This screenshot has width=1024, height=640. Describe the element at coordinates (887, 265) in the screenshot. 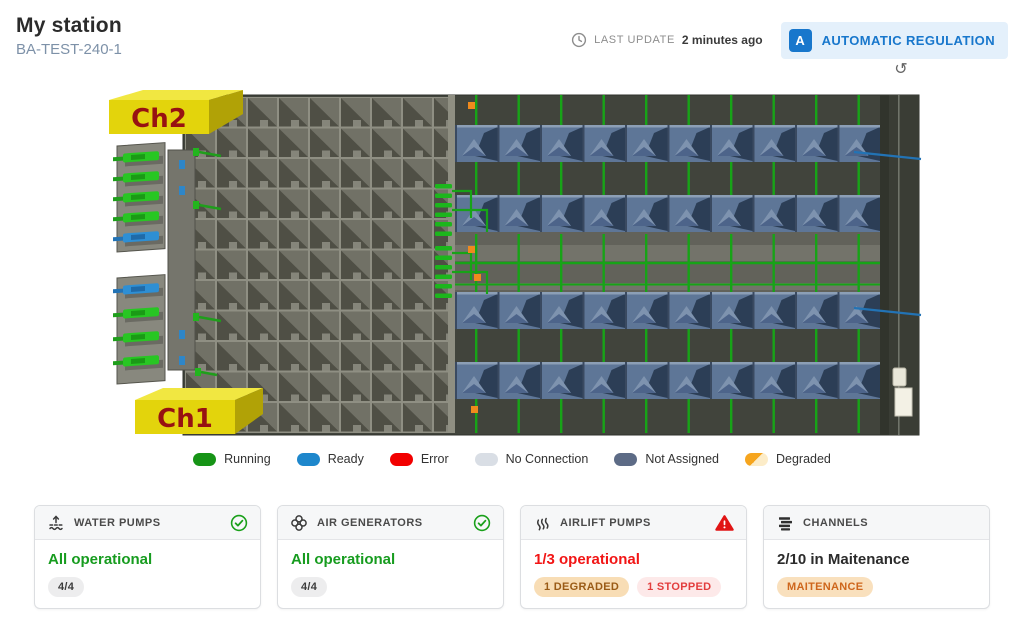

I see `outlet-area` at that location.